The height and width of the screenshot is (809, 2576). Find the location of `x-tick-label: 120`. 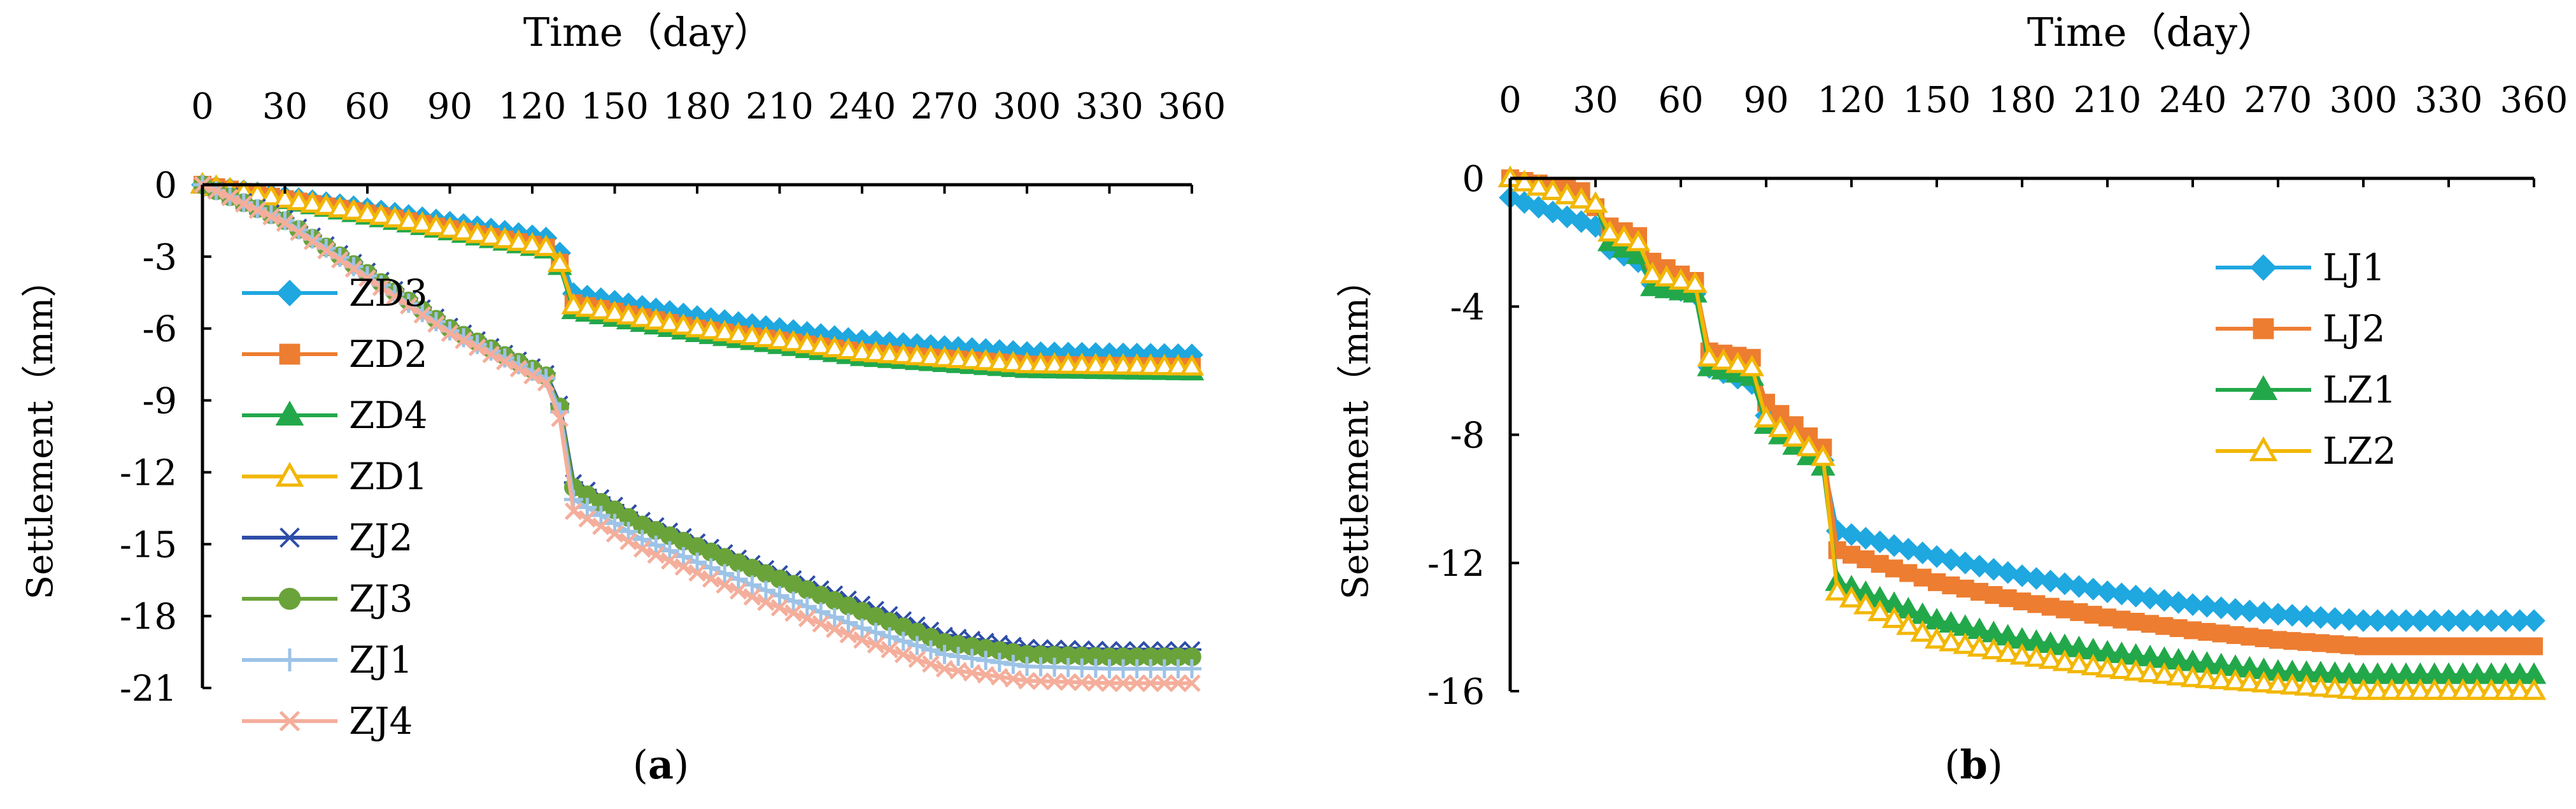

x-tick-label: 120 is located at coordinates (1852, 100).